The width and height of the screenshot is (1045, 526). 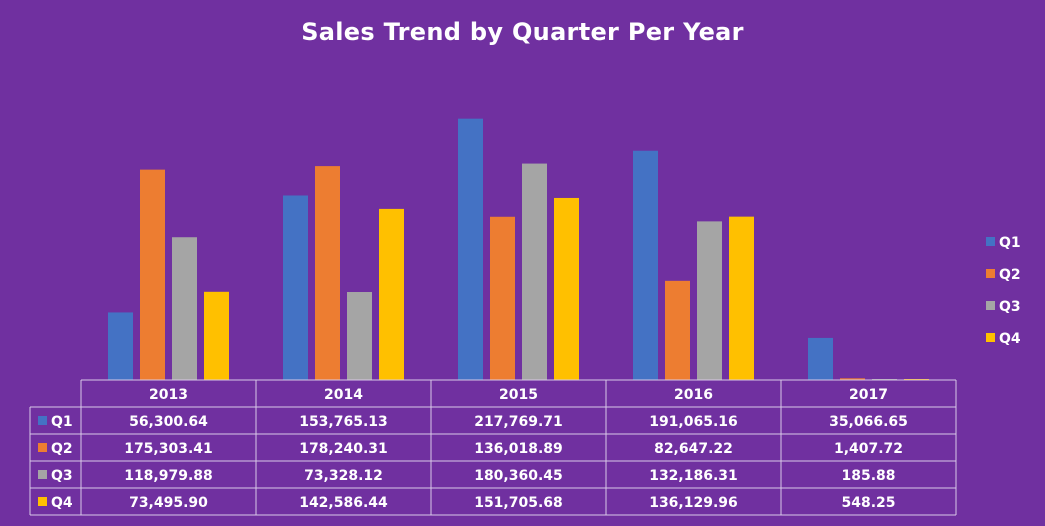 What do you see at coordinates (693, 503) in the screenshot?
I see `table-cell-q4-2016: 136,129.96` at bounding box center [693, 503].